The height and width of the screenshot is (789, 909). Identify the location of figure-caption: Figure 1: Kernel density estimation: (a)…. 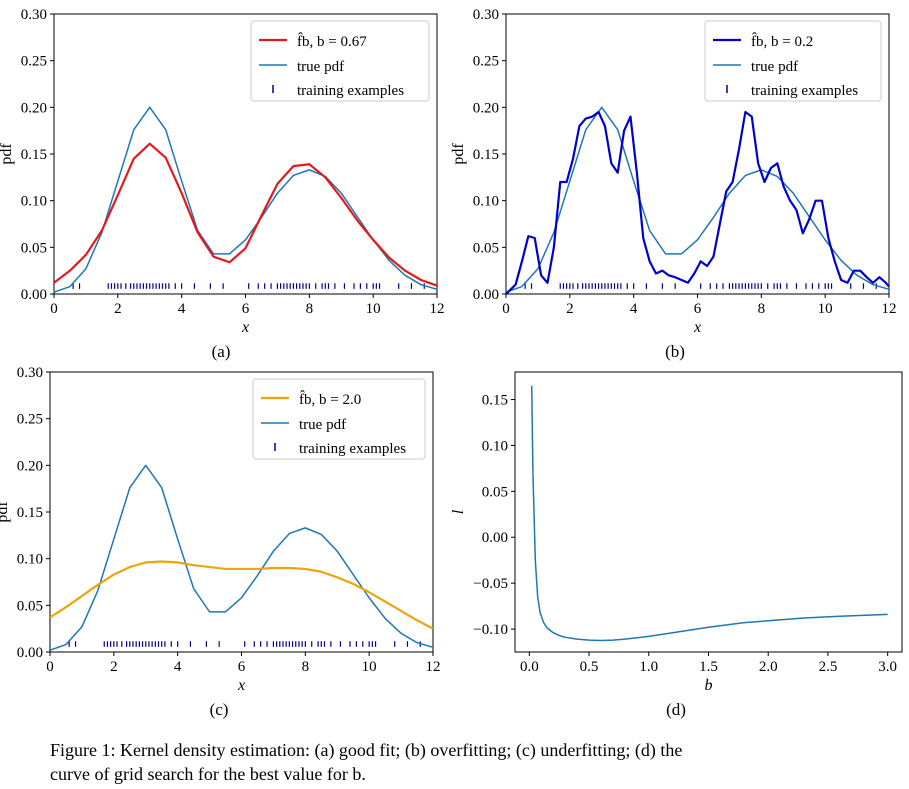
(460, 762).